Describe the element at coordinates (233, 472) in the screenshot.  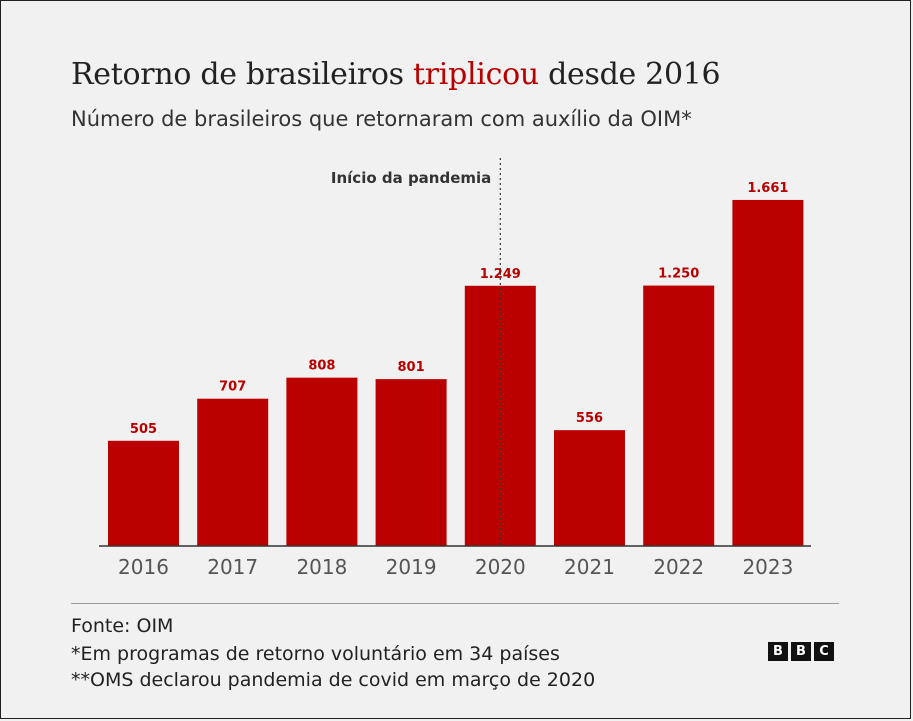
I see `bar-2017` at that location.